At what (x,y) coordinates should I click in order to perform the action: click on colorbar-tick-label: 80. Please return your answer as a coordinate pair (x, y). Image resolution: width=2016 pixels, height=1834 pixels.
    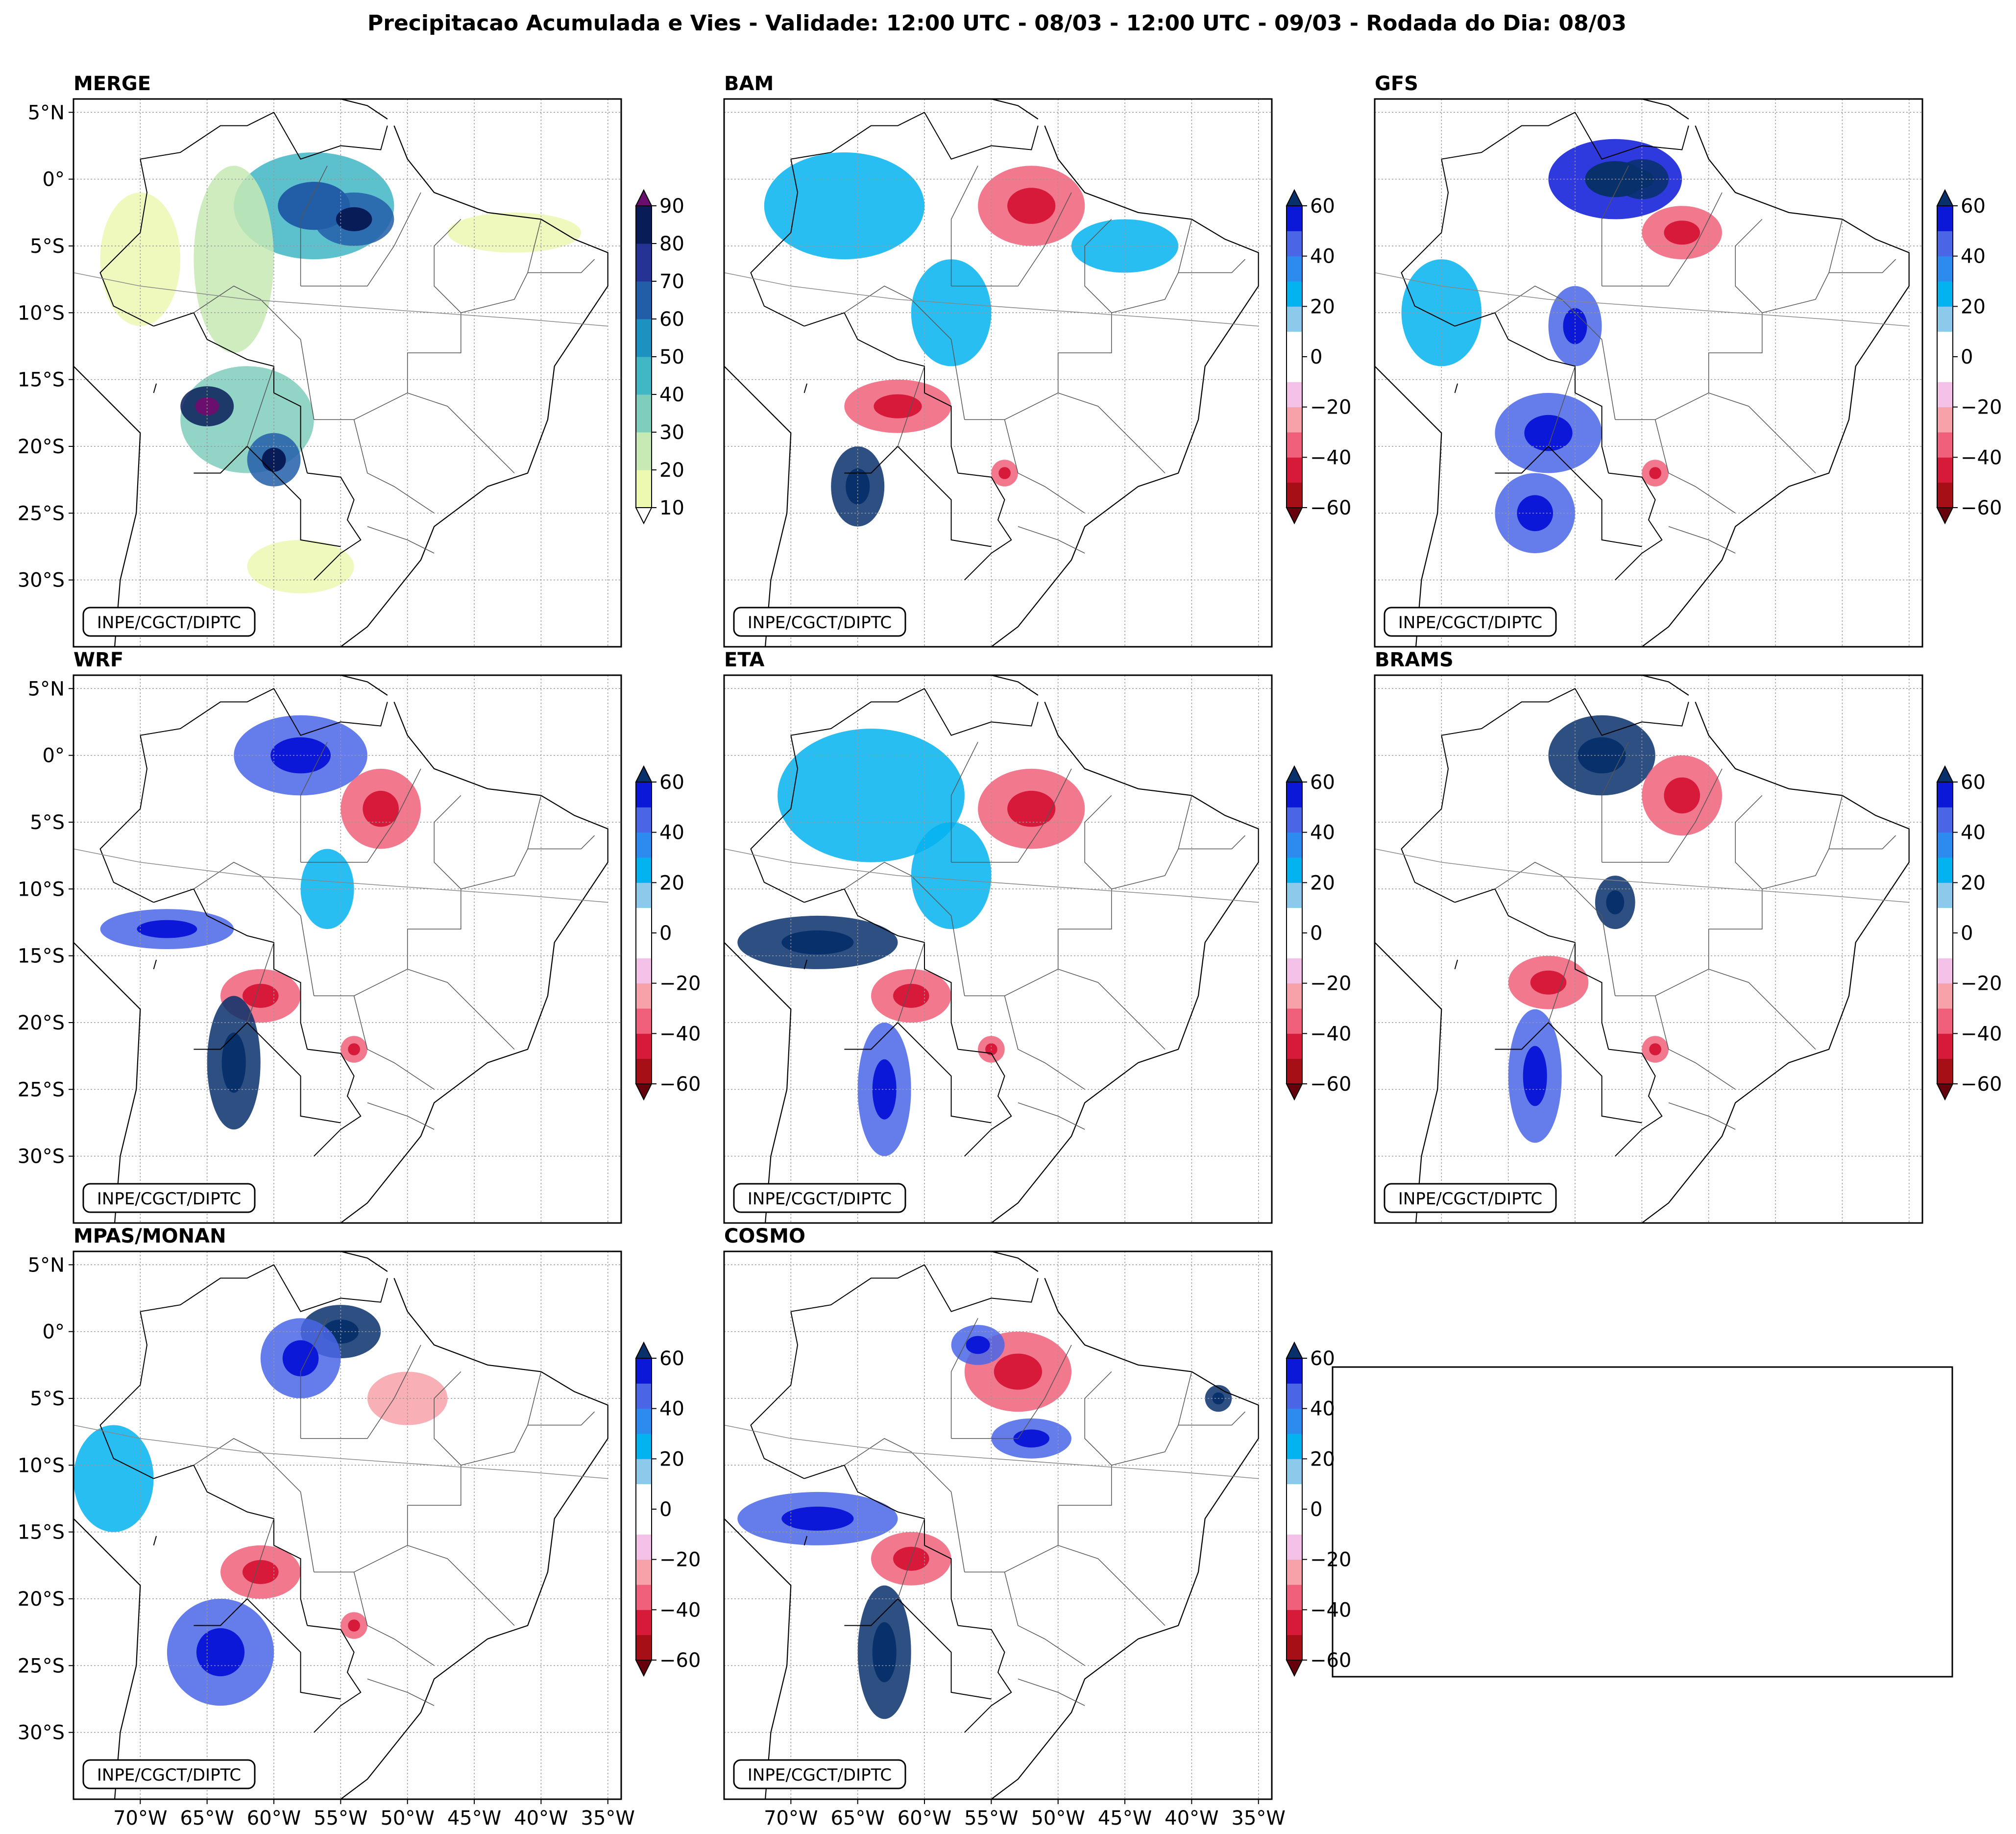
    Looking at the image, I should click on (671, 244).